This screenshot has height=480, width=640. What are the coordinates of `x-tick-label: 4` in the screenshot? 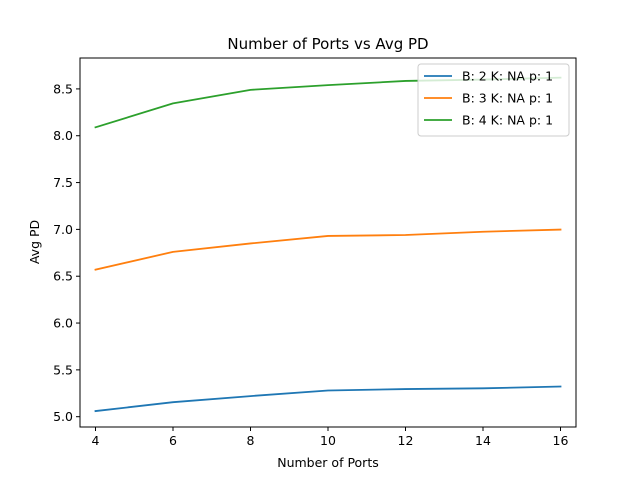 It's located at (96, 440).